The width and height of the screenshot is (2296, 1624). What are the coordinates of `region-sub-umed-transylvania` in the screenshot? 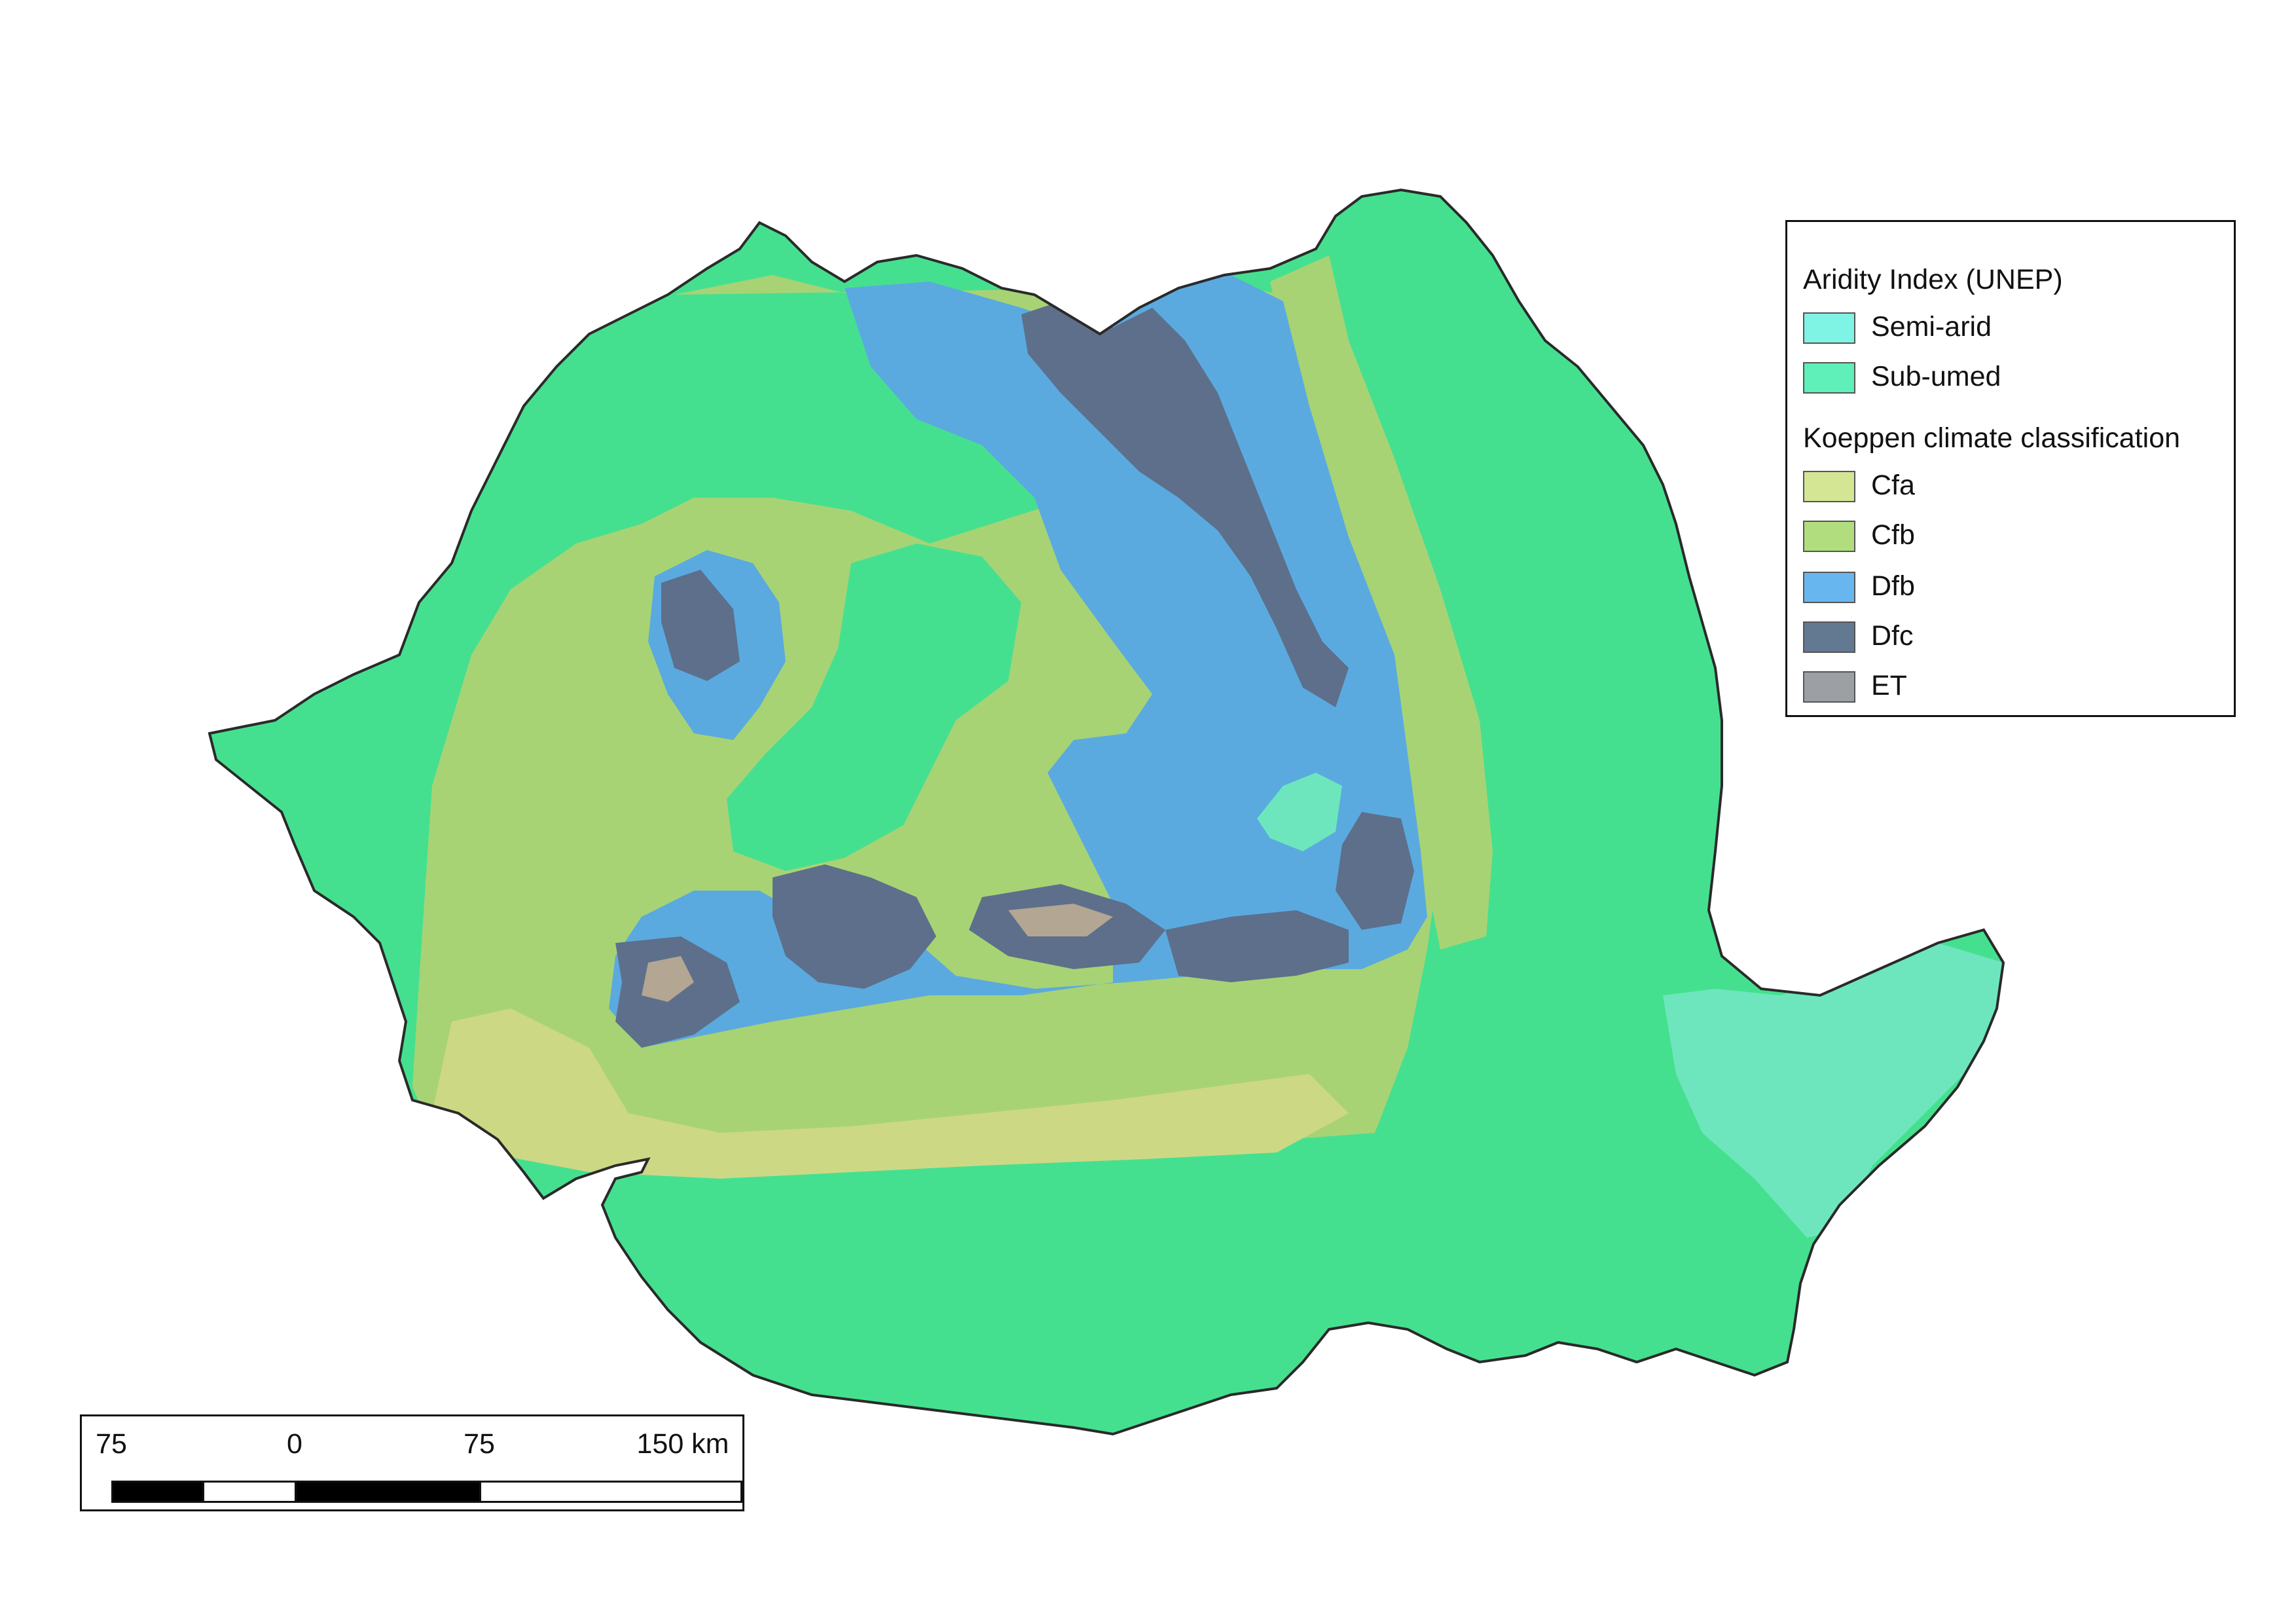 It's located at (874, 707).